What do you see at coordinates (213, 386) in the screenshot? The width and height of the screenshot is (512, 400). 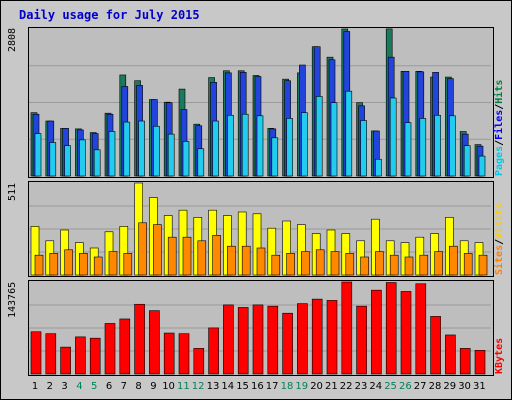 I see `day-label-13: 13` at bounding box center [213, 386].